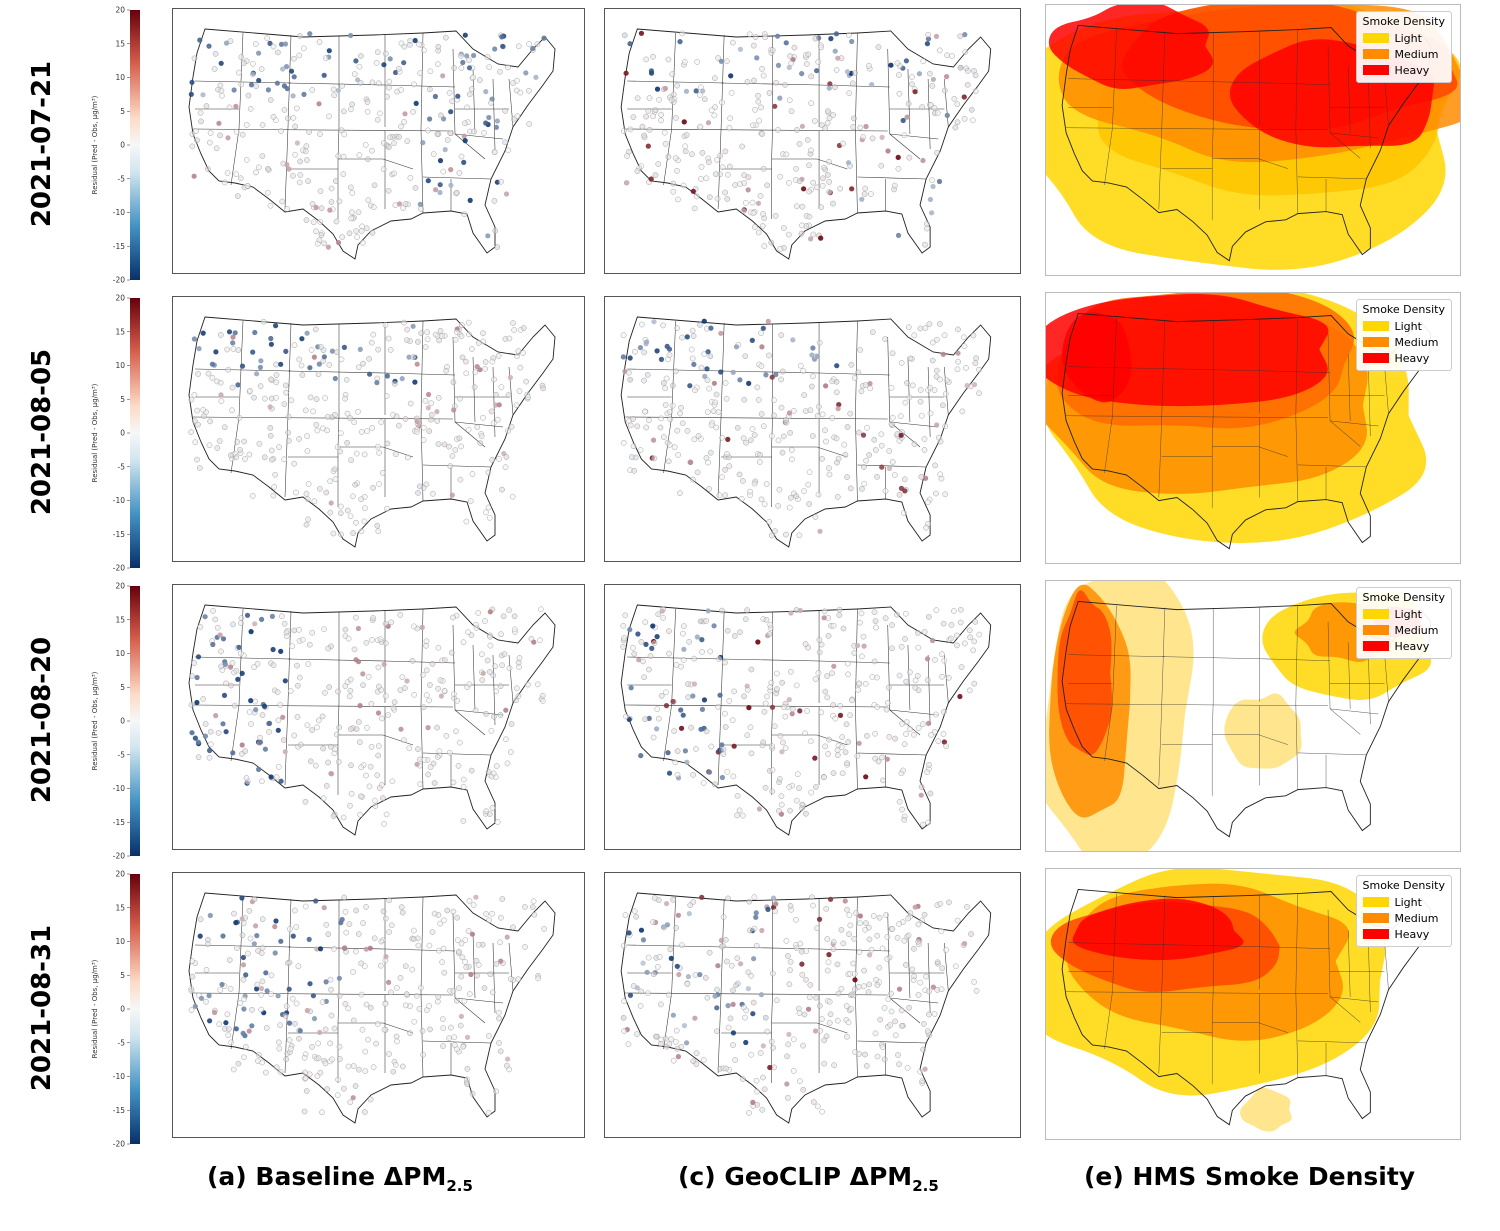 This screenshot has height=1231, width=1500. Describe the element at coordinates (1404, 21) in the screenshot. I see `legend-title: Smoke Density` at that location.